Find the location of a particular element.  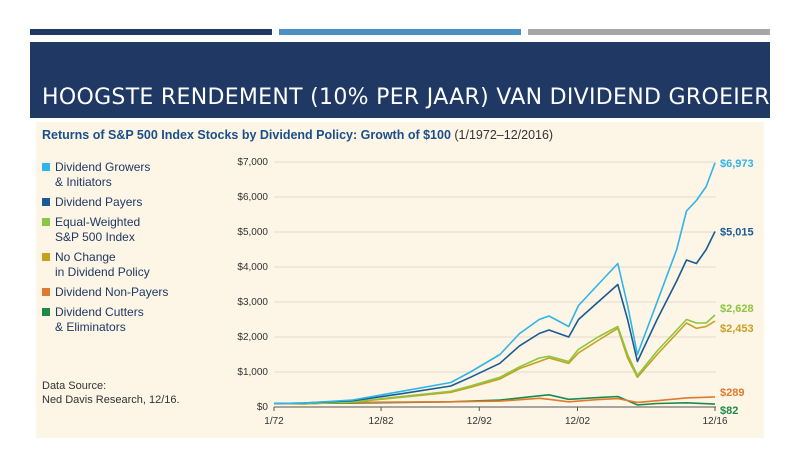

y-tick-label: $1,000 is located at coordinates (252, 372).